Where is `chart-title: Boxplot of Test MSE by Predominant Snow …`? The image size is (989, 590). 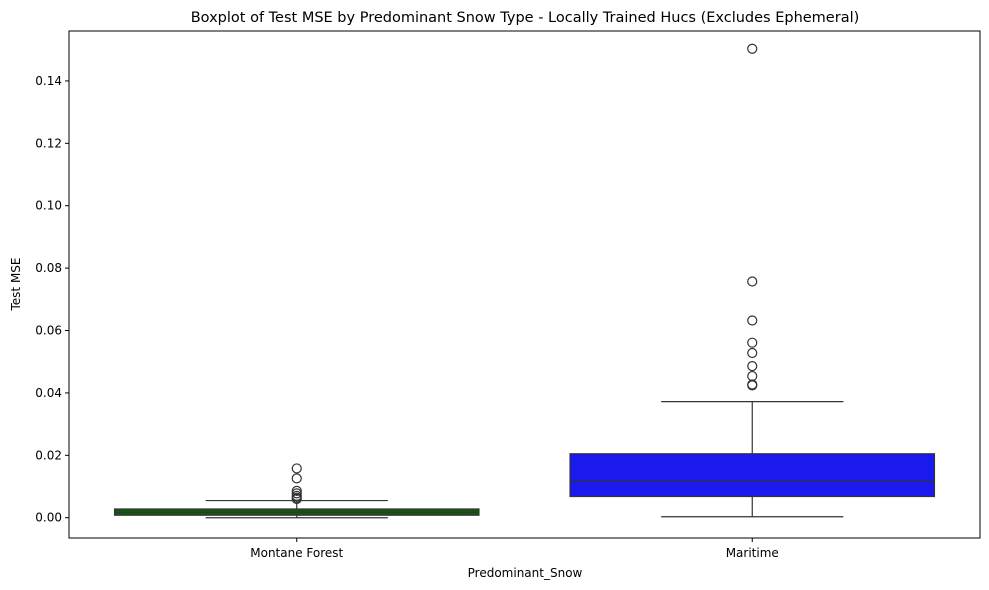
chart-title: Boxplot of Test MSE by Predominant Snow … is located at coordinates (525, 18).